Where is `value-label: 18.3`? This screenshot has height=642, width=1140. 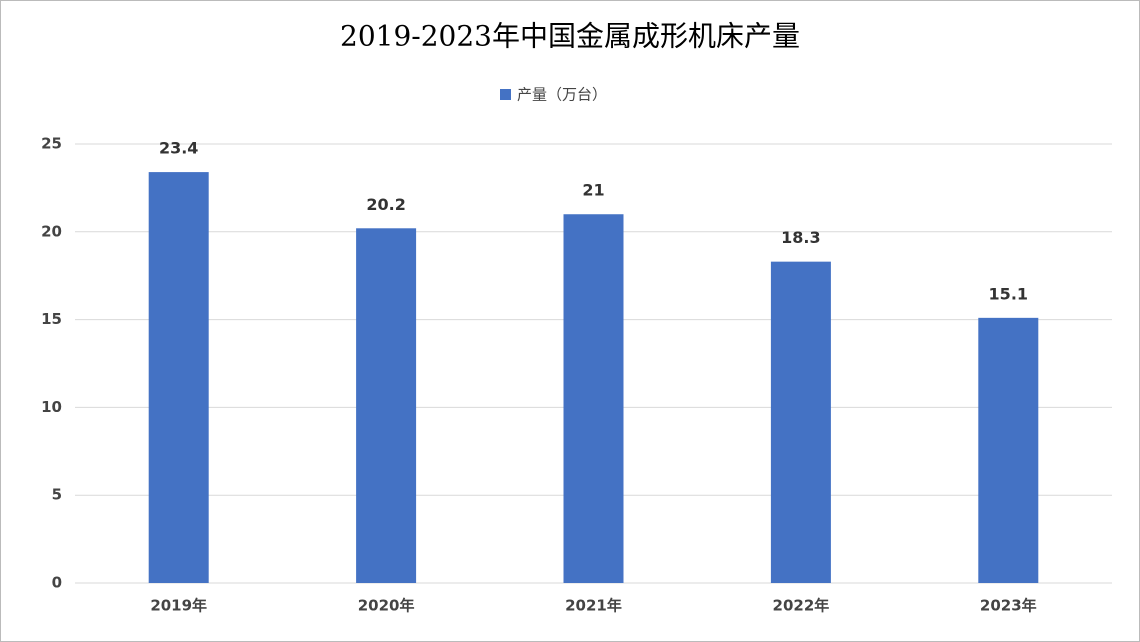
value-label: 18.3 is located at coordinates (800, 237).